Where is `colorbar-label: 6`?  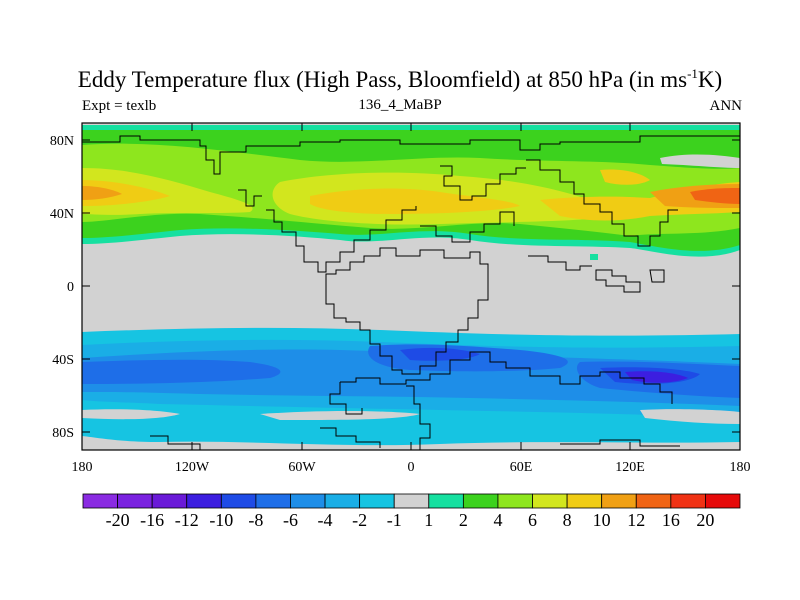
colorbar-label: 6 is located at coordinates (532, 520).